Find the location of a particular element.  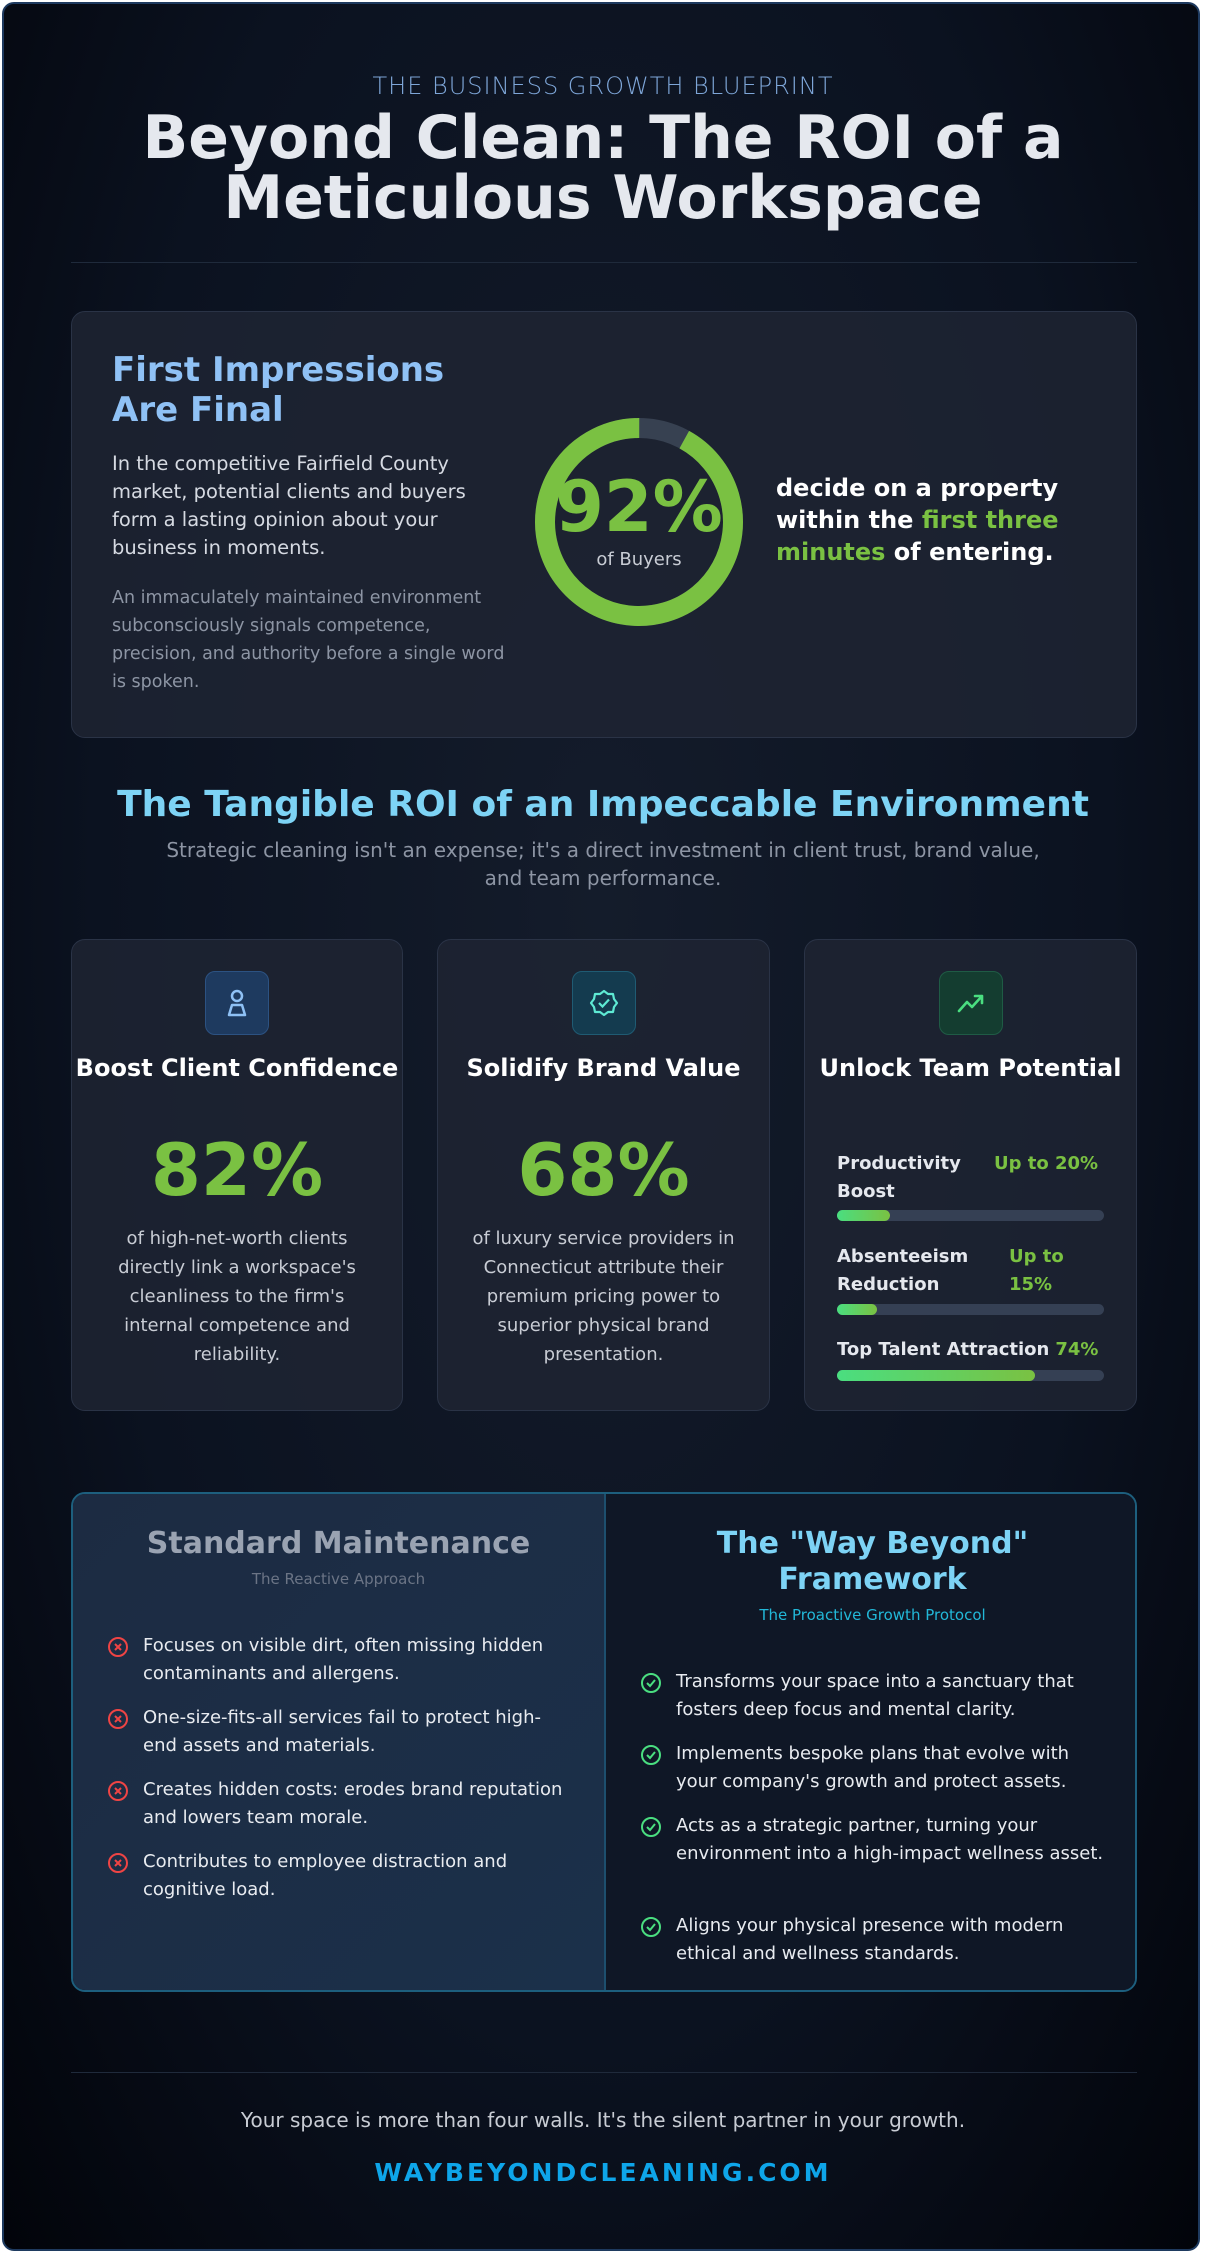

card-title: Boost Client Confidence is located at coordinates (237, 1068).